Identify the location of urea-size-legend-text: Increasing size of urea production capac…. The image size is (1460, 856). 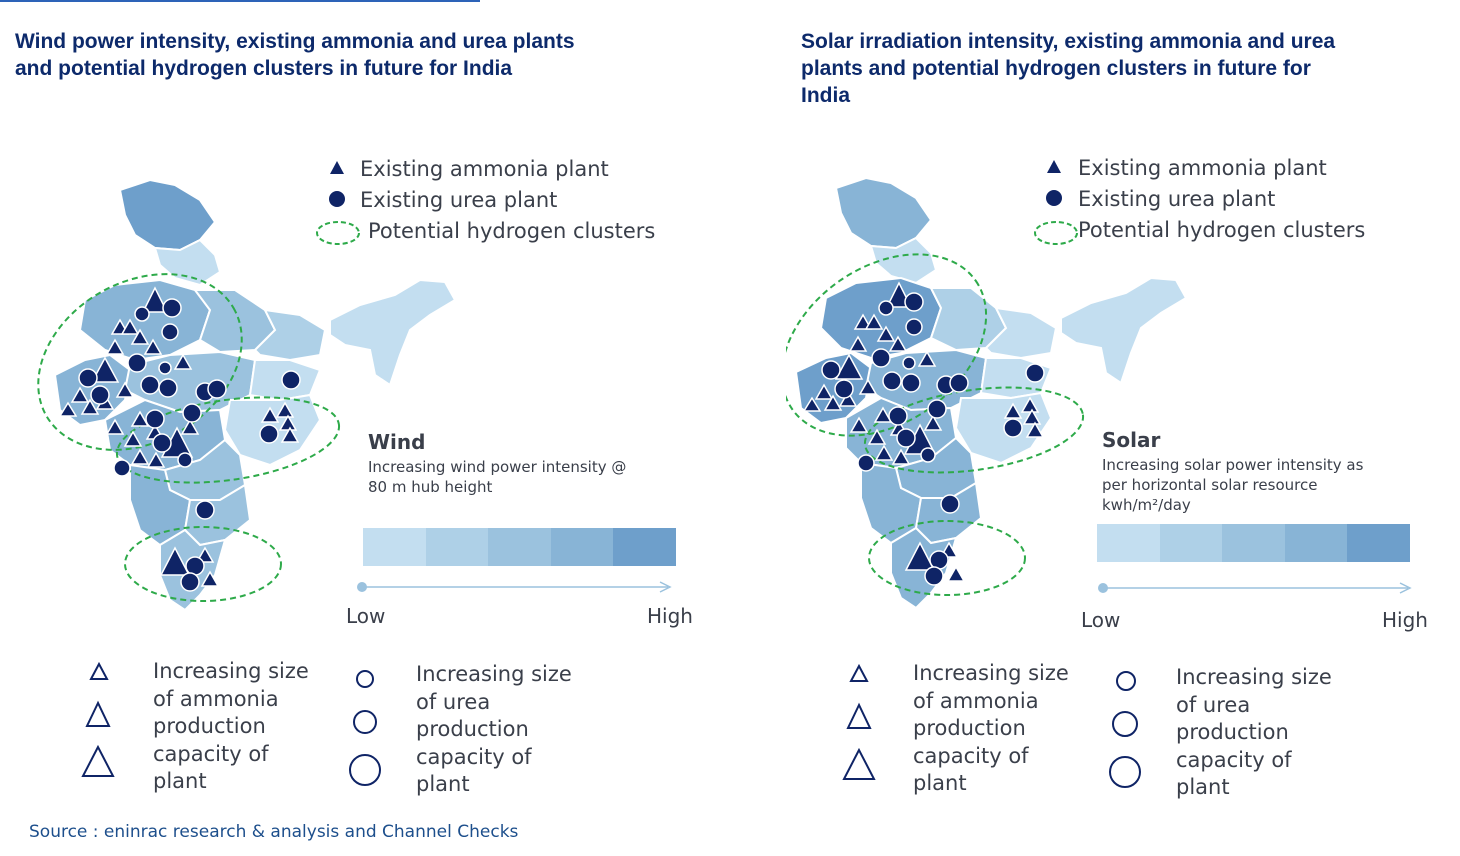
(1254, 732).